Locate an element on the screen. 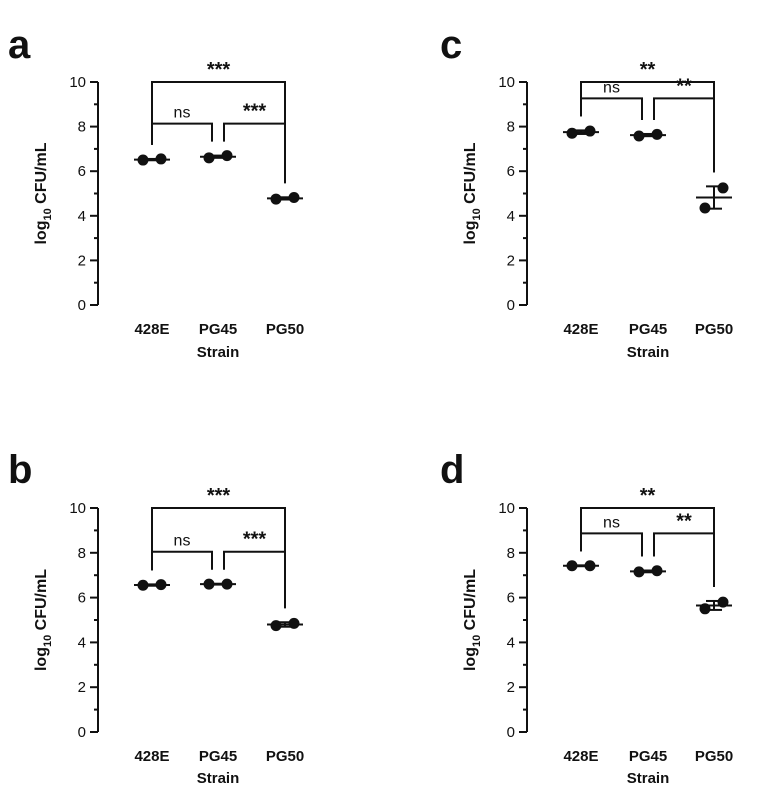 The image size is (762, 790). panel-letter: b is located at coordinates (20, 470).